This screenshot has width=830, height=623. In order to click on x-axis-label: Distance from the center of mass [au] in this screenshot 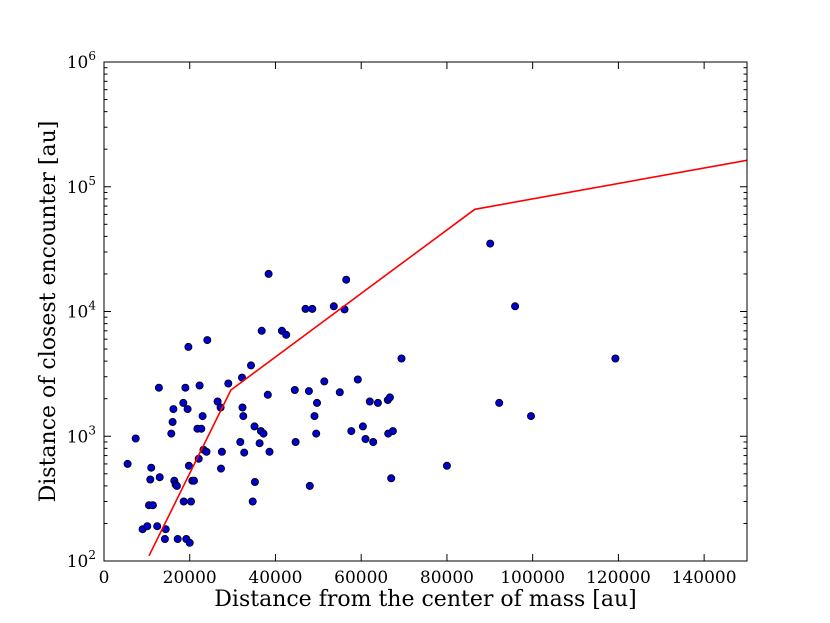, I will do `click(425, 599)`.